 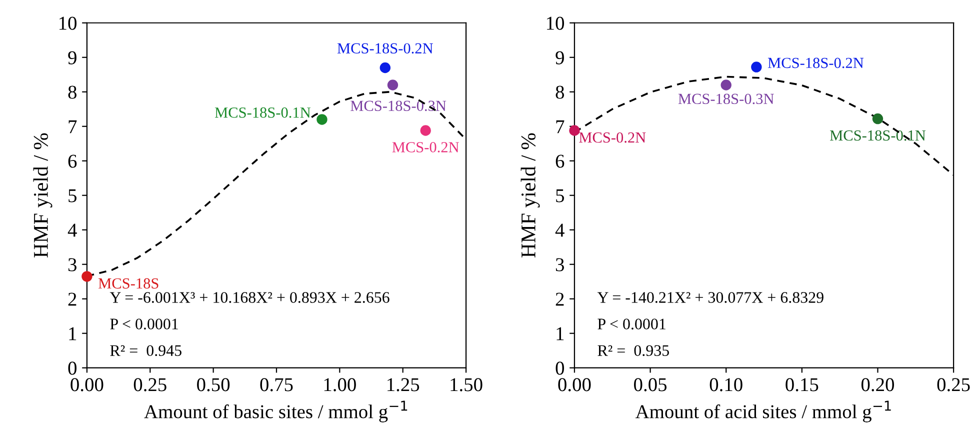 I want to click on x-tick-label: 1.25, so click(x=404, y=385).